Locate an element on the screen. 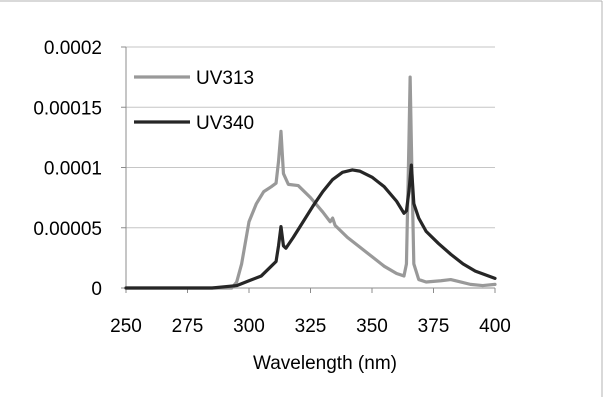  x-tick-label: 275 is located at coordinates (188, 326).